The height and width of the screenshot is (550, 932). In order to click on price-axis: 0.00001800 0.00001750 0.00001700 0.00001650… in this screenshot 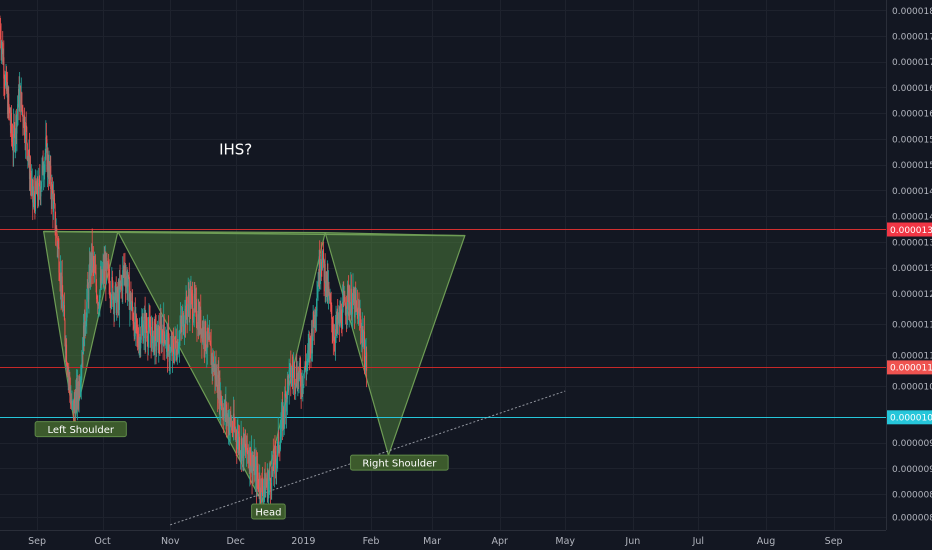, I will do `click(909, 265)`.